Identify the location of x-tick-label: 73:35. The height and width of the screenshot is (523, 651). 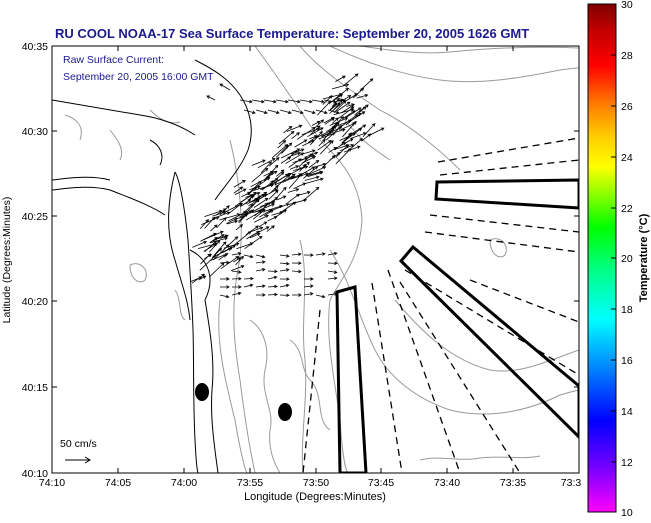
(513, 483).